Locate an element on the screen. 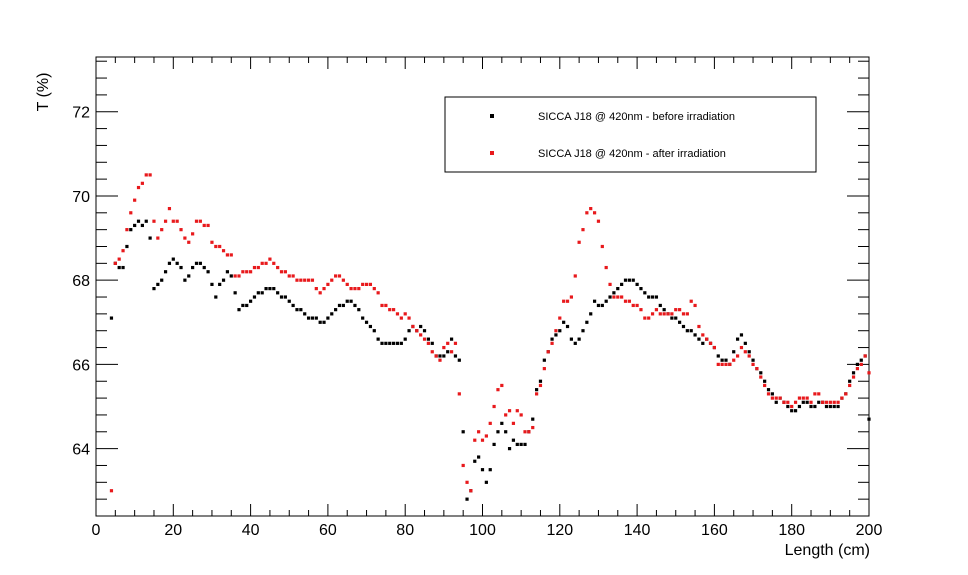  x-tick-label: 140 is located at coordinates (637, 530).